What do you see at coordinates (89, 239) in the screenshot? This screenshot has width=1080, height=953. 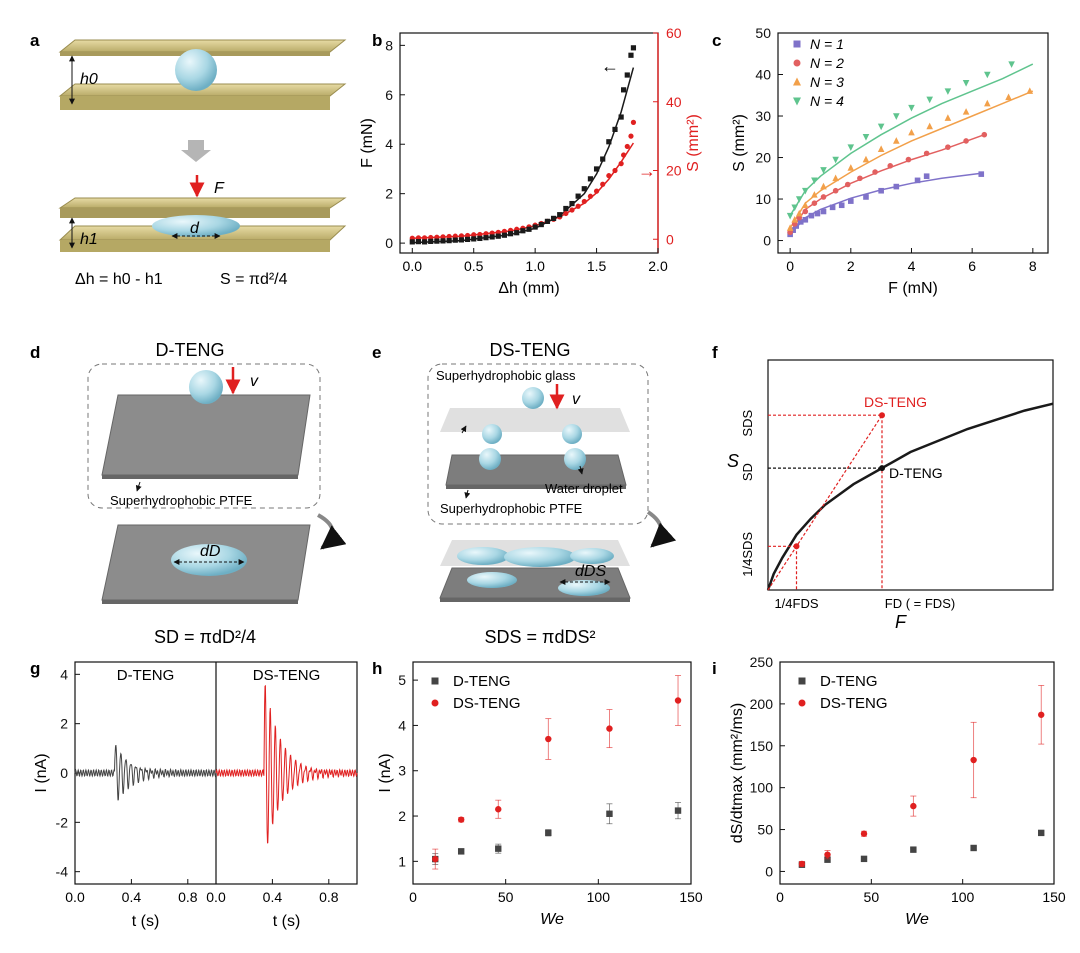 I see `h1-label: h1` at bounding box center [89, 239].